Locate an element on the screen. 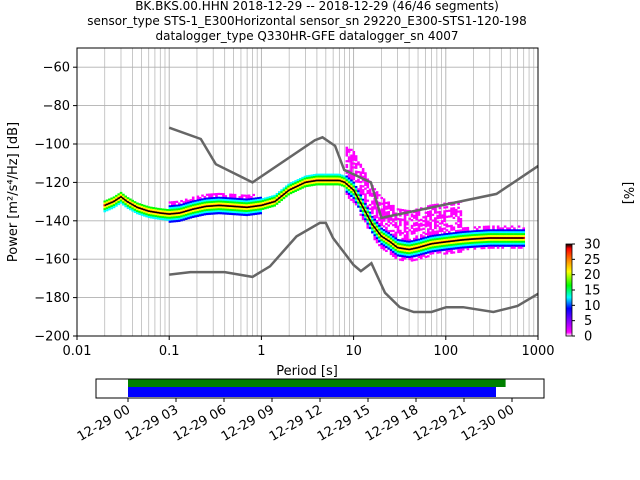 The image size is (640, 480). colorbar-tick-label: 30 is located at coordinates (592, 245).